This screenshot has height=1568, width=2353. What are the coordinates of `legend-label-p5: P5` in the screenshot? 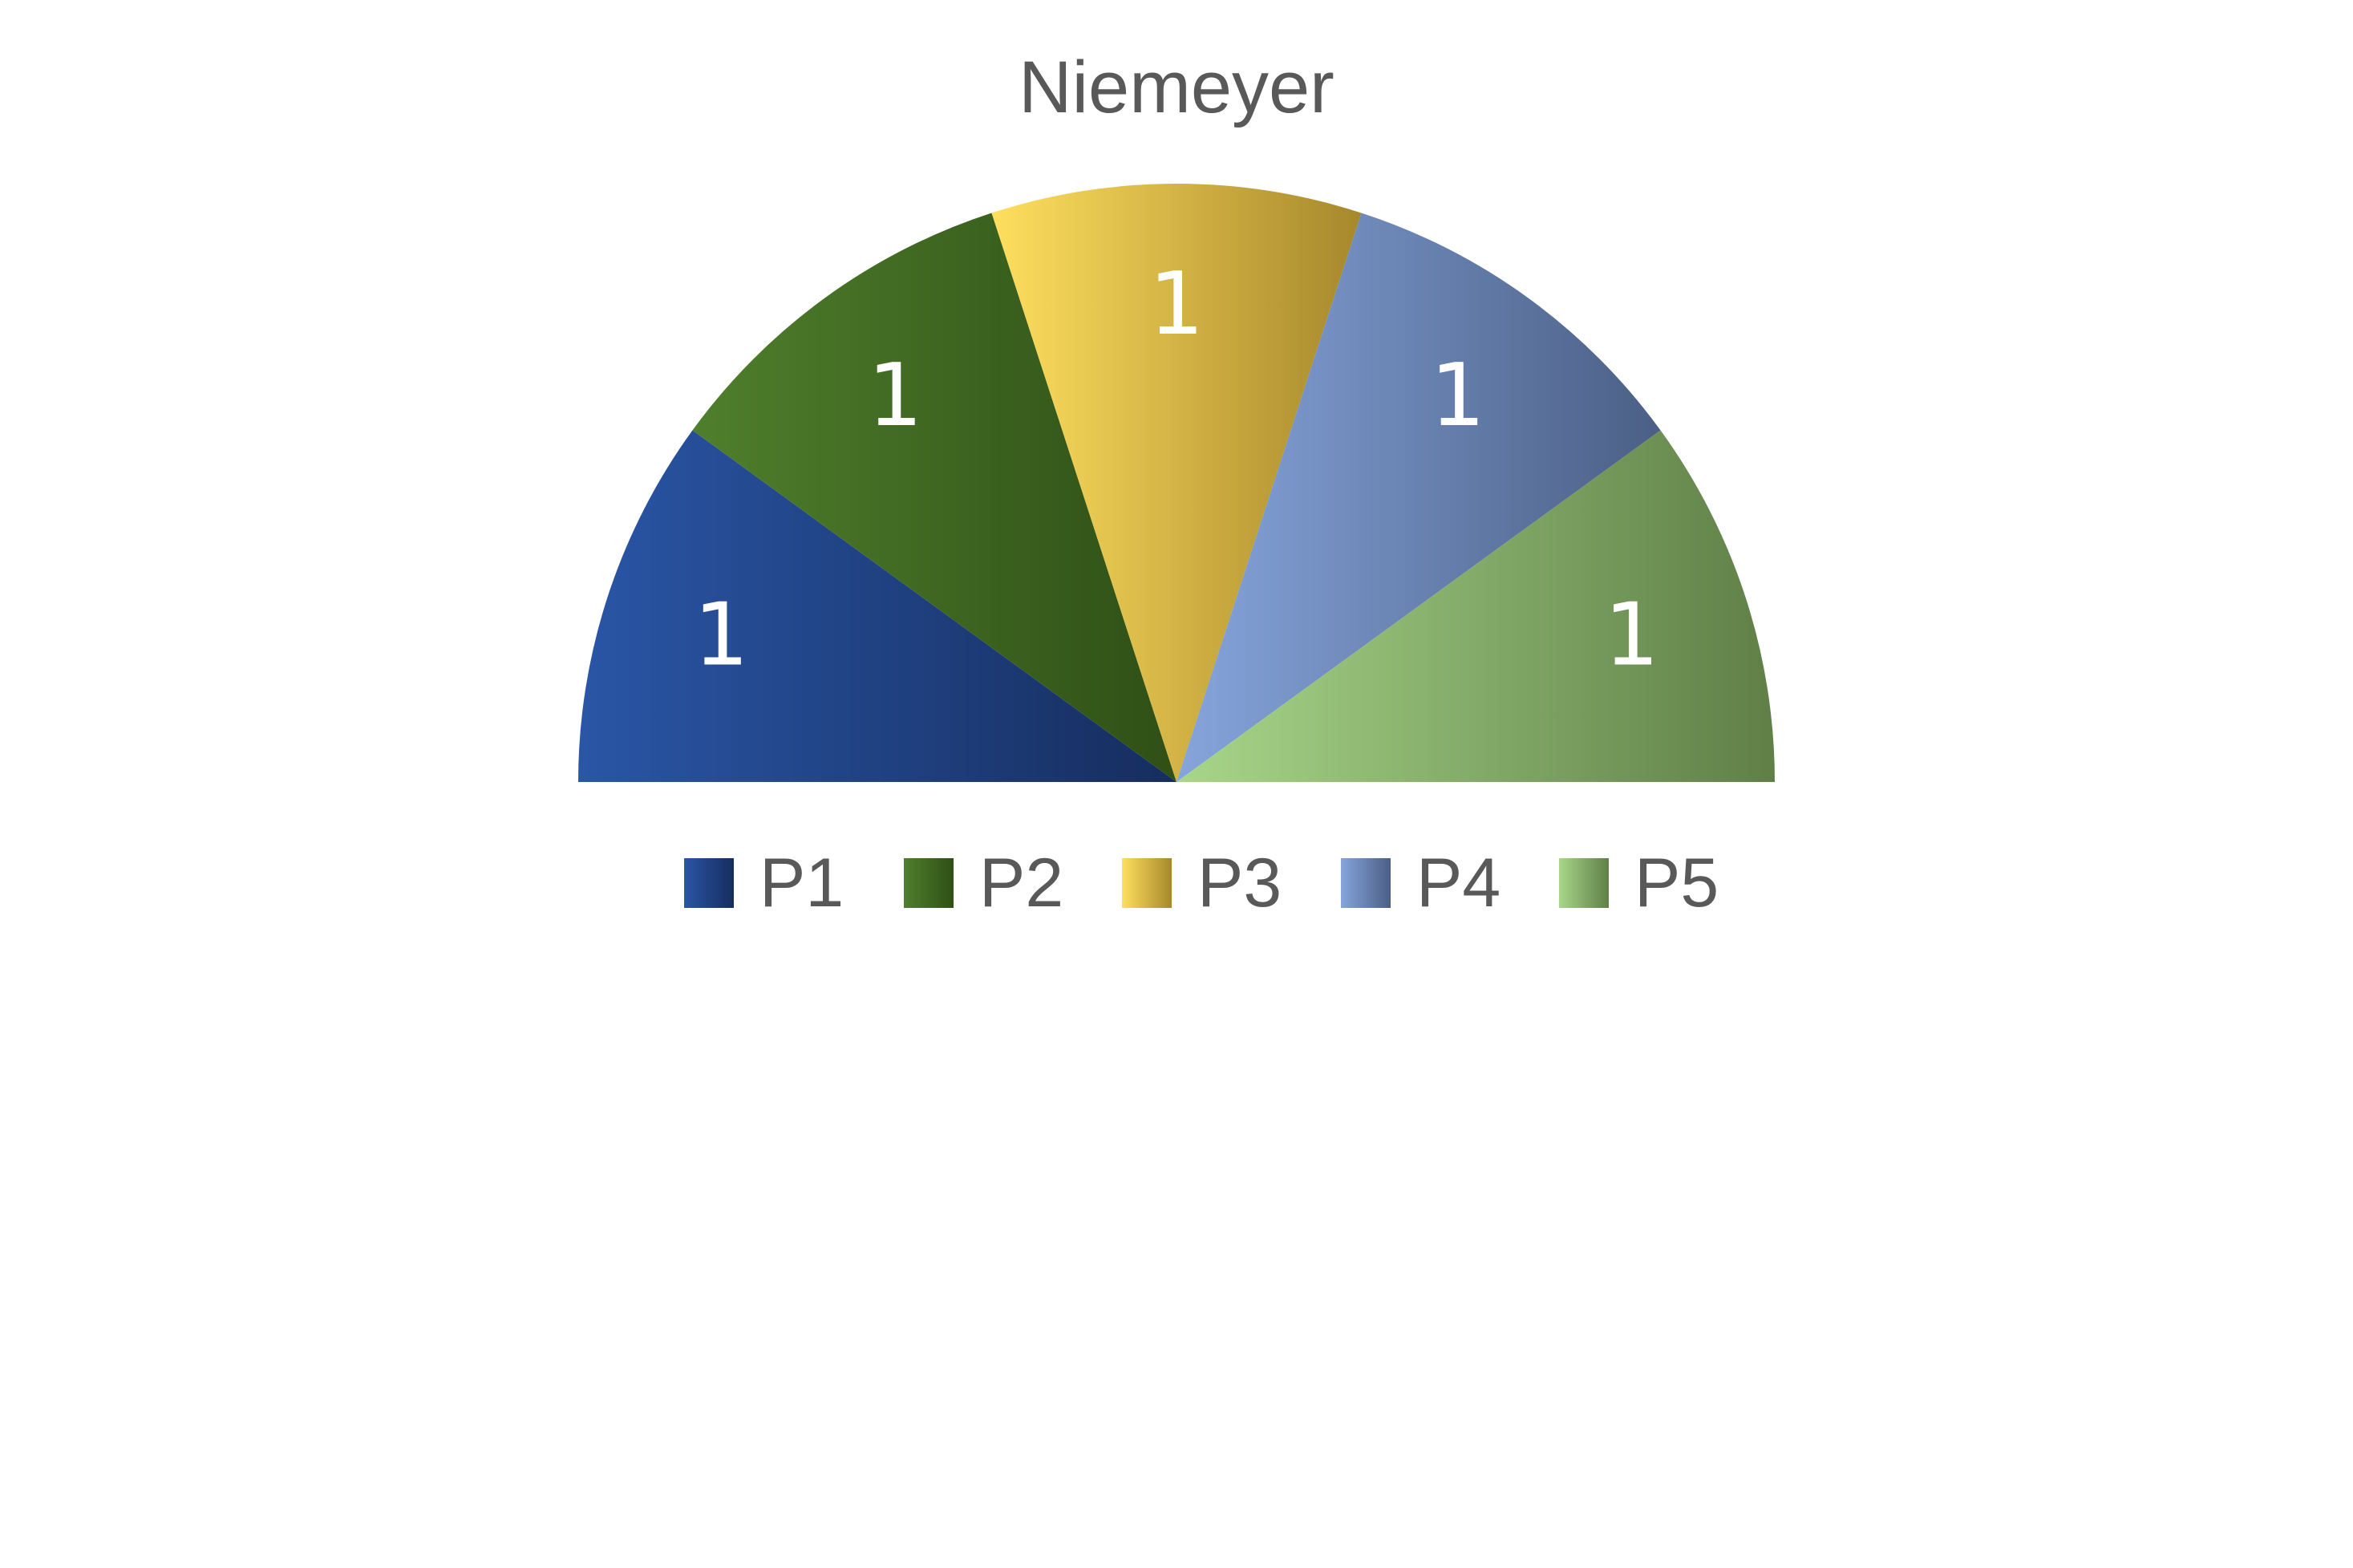 It's located at (1676, 883).